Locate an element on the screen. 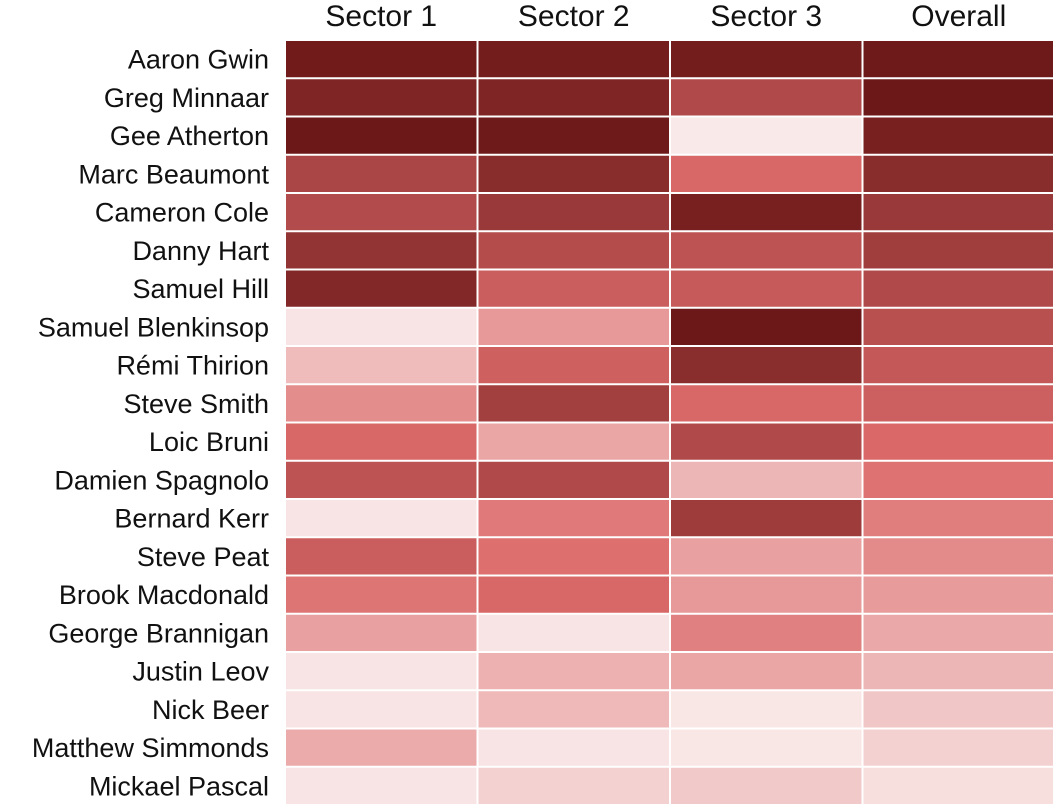 The width and height of the screenshot is (1053, 806). heatmap-cell-danny-hart-overall is located at coordinates (958, 250).